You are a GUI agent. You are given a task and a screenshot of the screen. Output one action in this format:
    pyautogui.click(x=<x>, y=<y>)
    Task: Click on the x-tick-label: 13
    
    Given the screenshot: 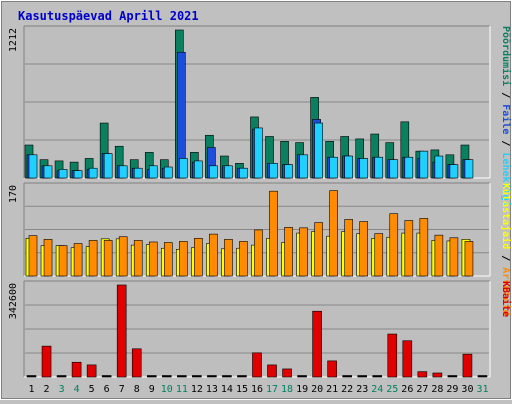 What is the action you would take?
    pyautogui.click(x=212, y=389)
    